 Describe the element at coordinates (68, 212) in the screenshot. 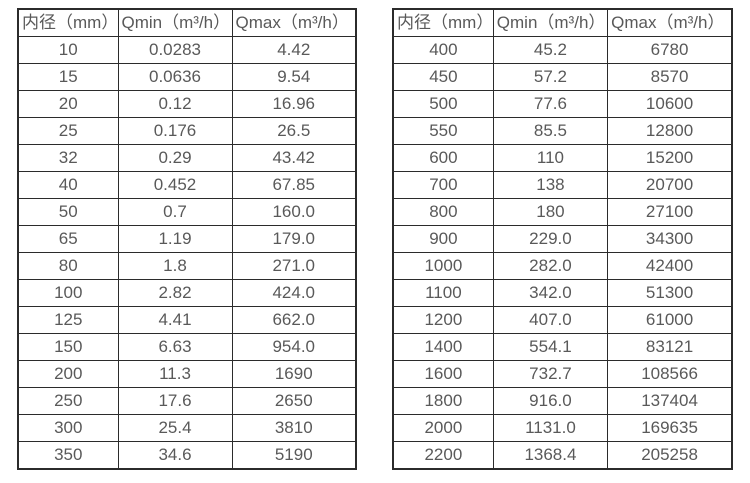

I see `table-cell: 50` at that location.